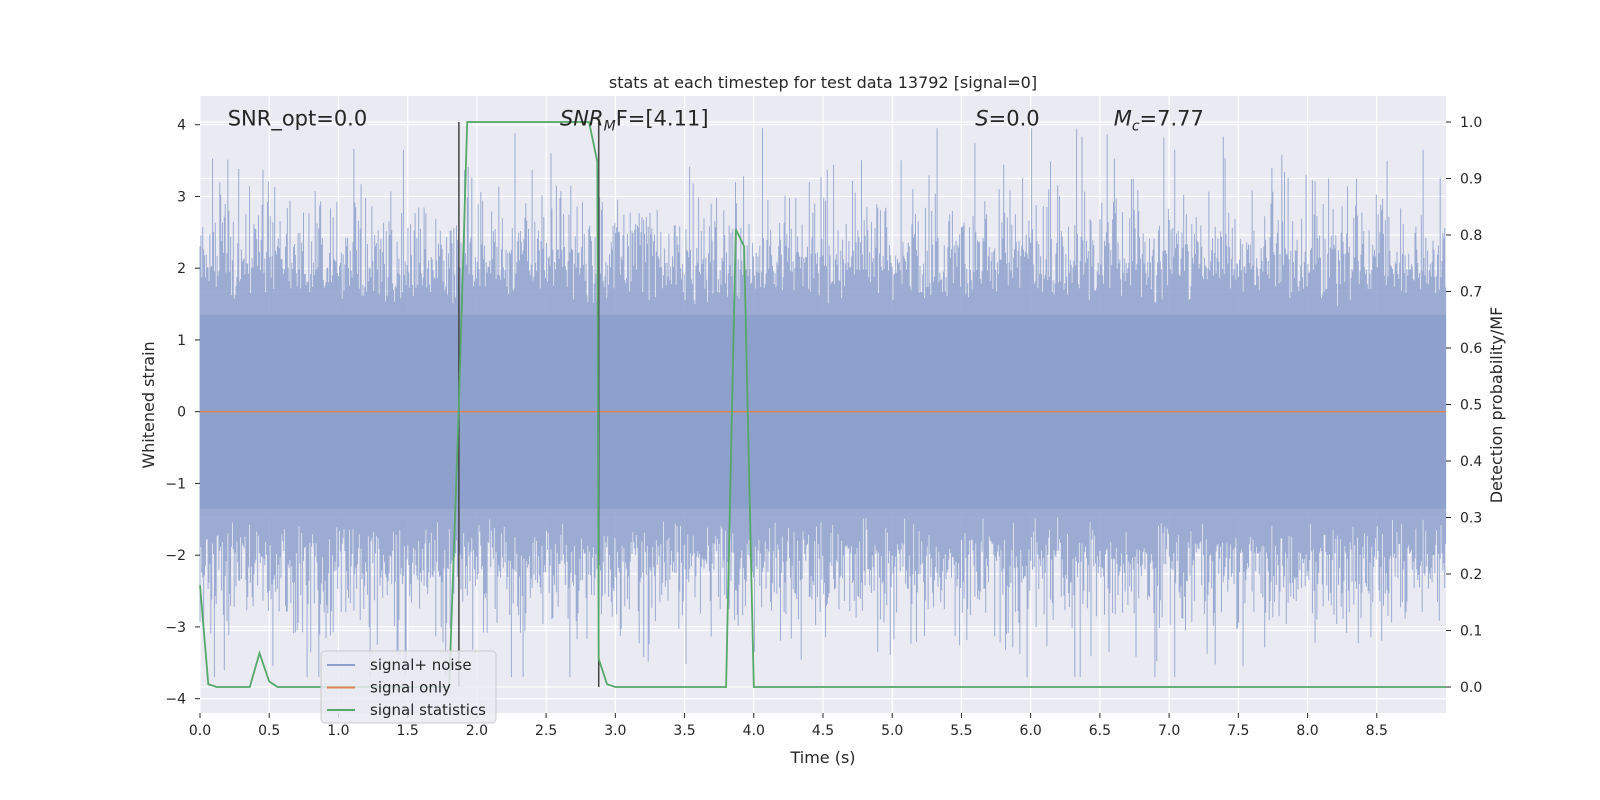  What do you see at coordinates (1169, 731) in the screenshot?
I see `x-tick-label: 7.0` at bounding box center [1169, 731].